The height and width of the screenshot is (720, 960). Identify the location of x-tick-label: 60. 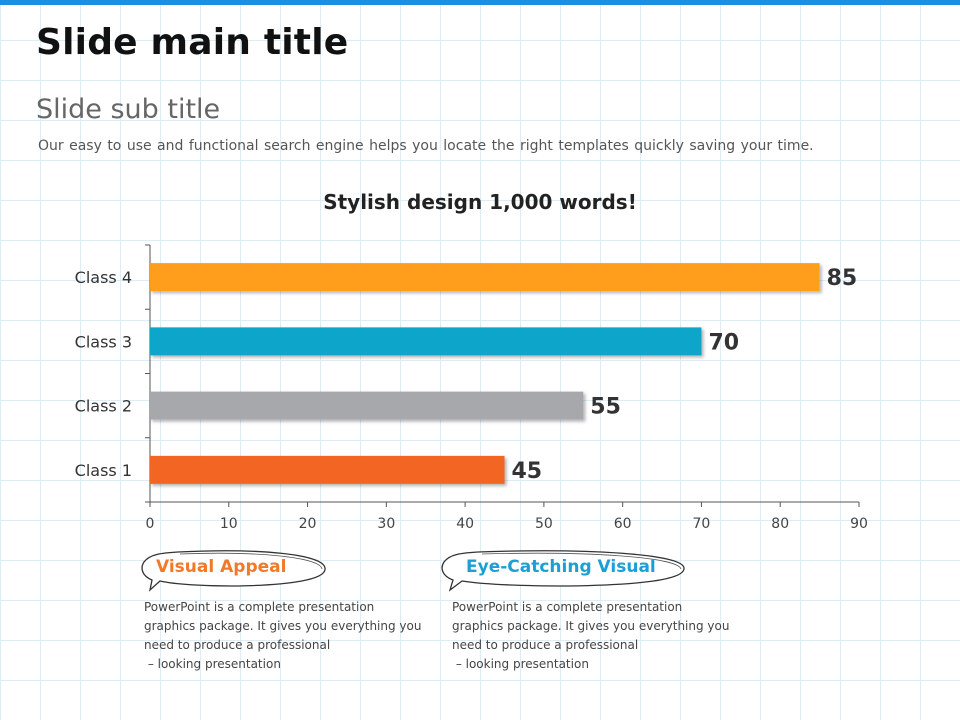
(623, 524).